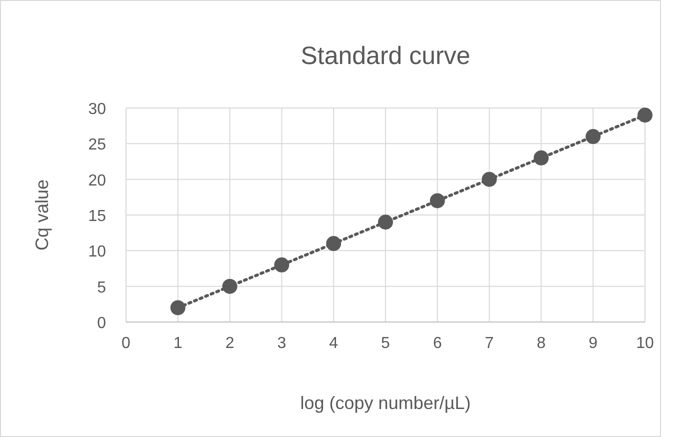 The height and width of the screenshot is (437, 678). Describe the element at coordinates (177, 343) in the screenshot. I see `x-tick-label: 1` at that location.